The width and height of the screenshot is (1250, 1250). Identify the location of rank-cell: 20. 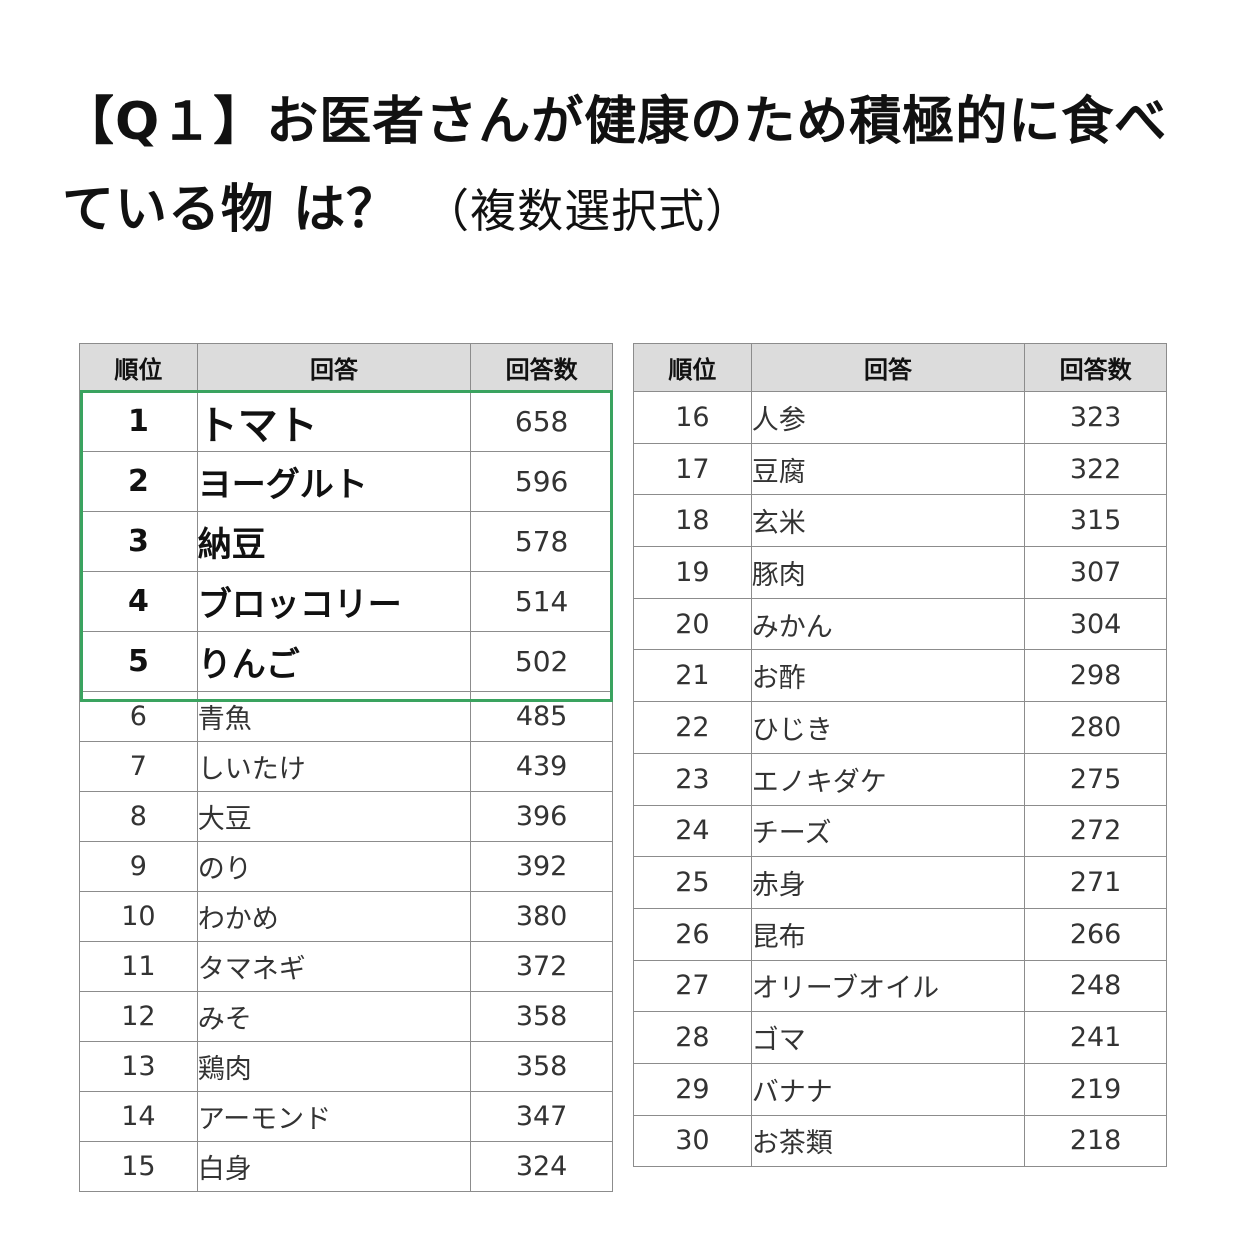
(692, 624).